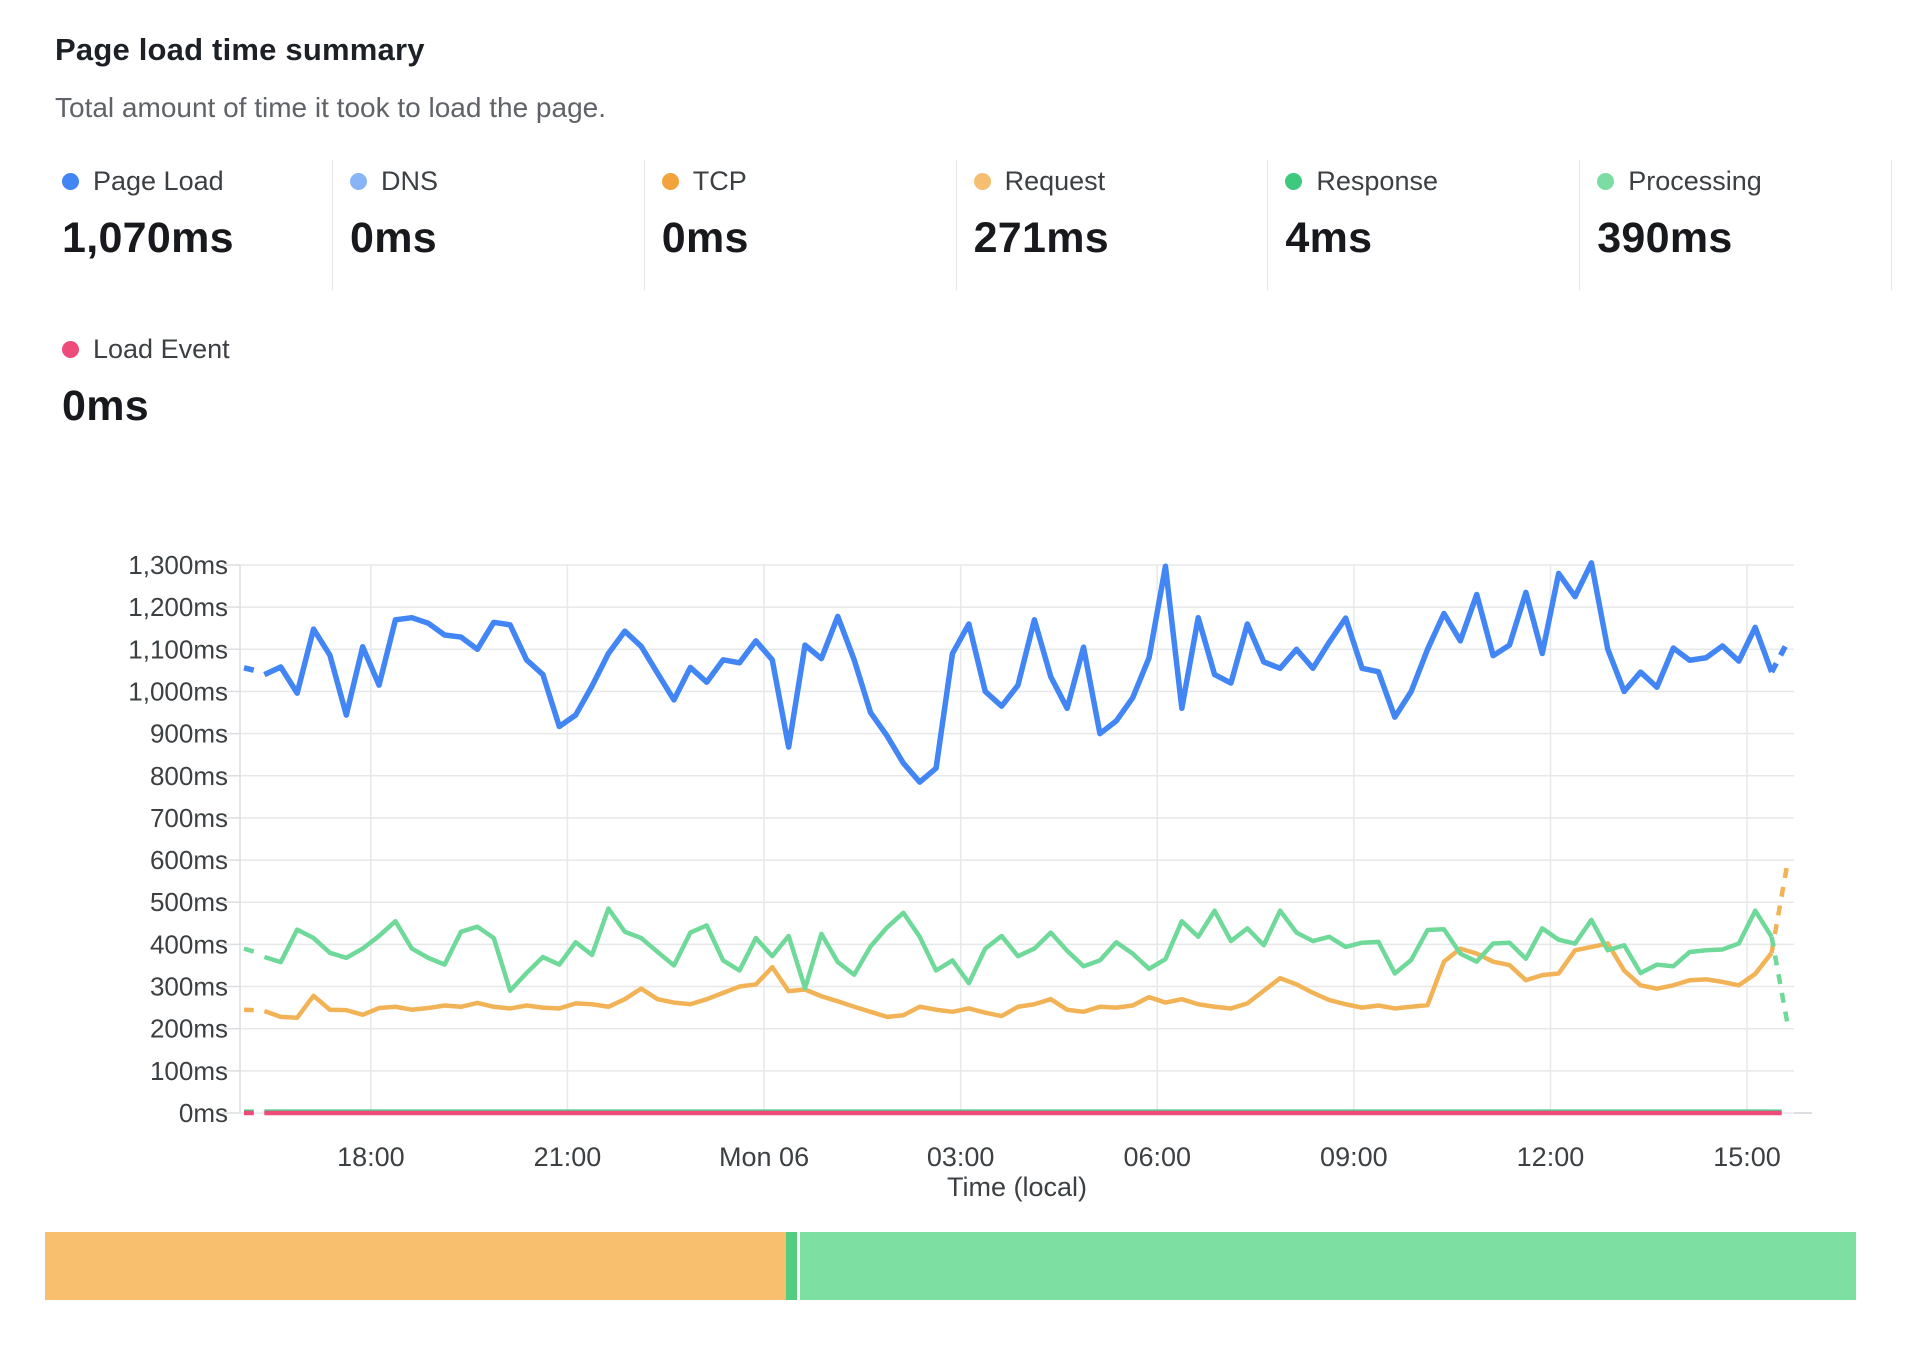 The image size is (1910, 1352). Describe the element at coordinates (489, 225) in the screenshot. I see `metric-dns: DNS 0ms` at that location.